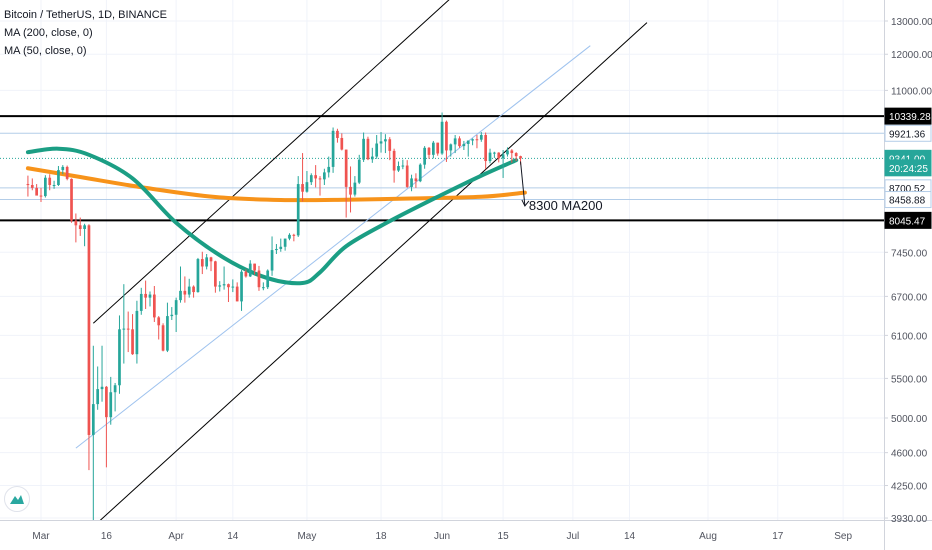 The height and width of the screenshot is (550, 932). I want to click on x-tick-label: Sep, so click(843, 536).